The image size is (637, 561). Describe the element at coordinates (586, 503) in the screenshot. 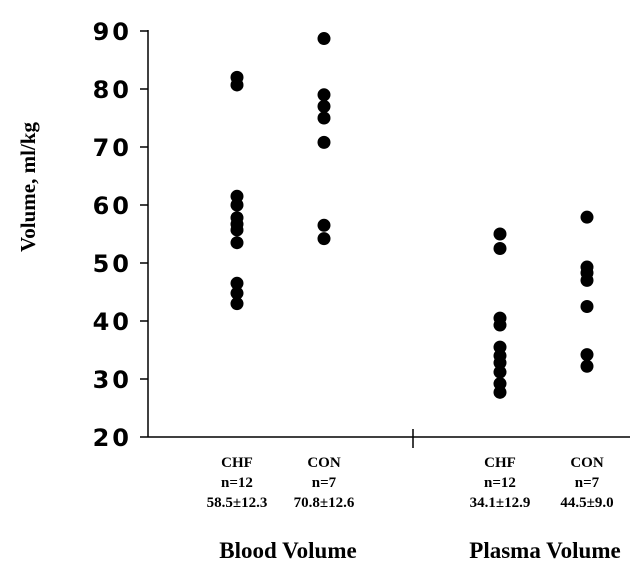

I see `group-label: 44.5±9.0` at that location.